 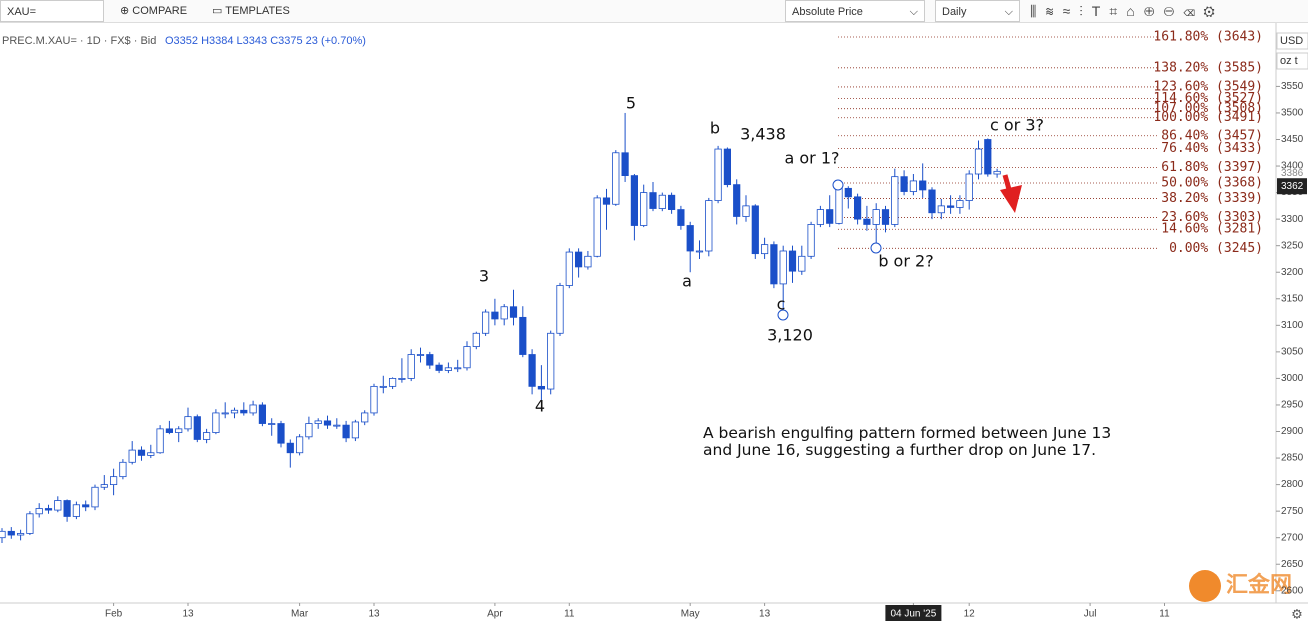 I want to click on watermark-logo, so click(x=1205, y=586).